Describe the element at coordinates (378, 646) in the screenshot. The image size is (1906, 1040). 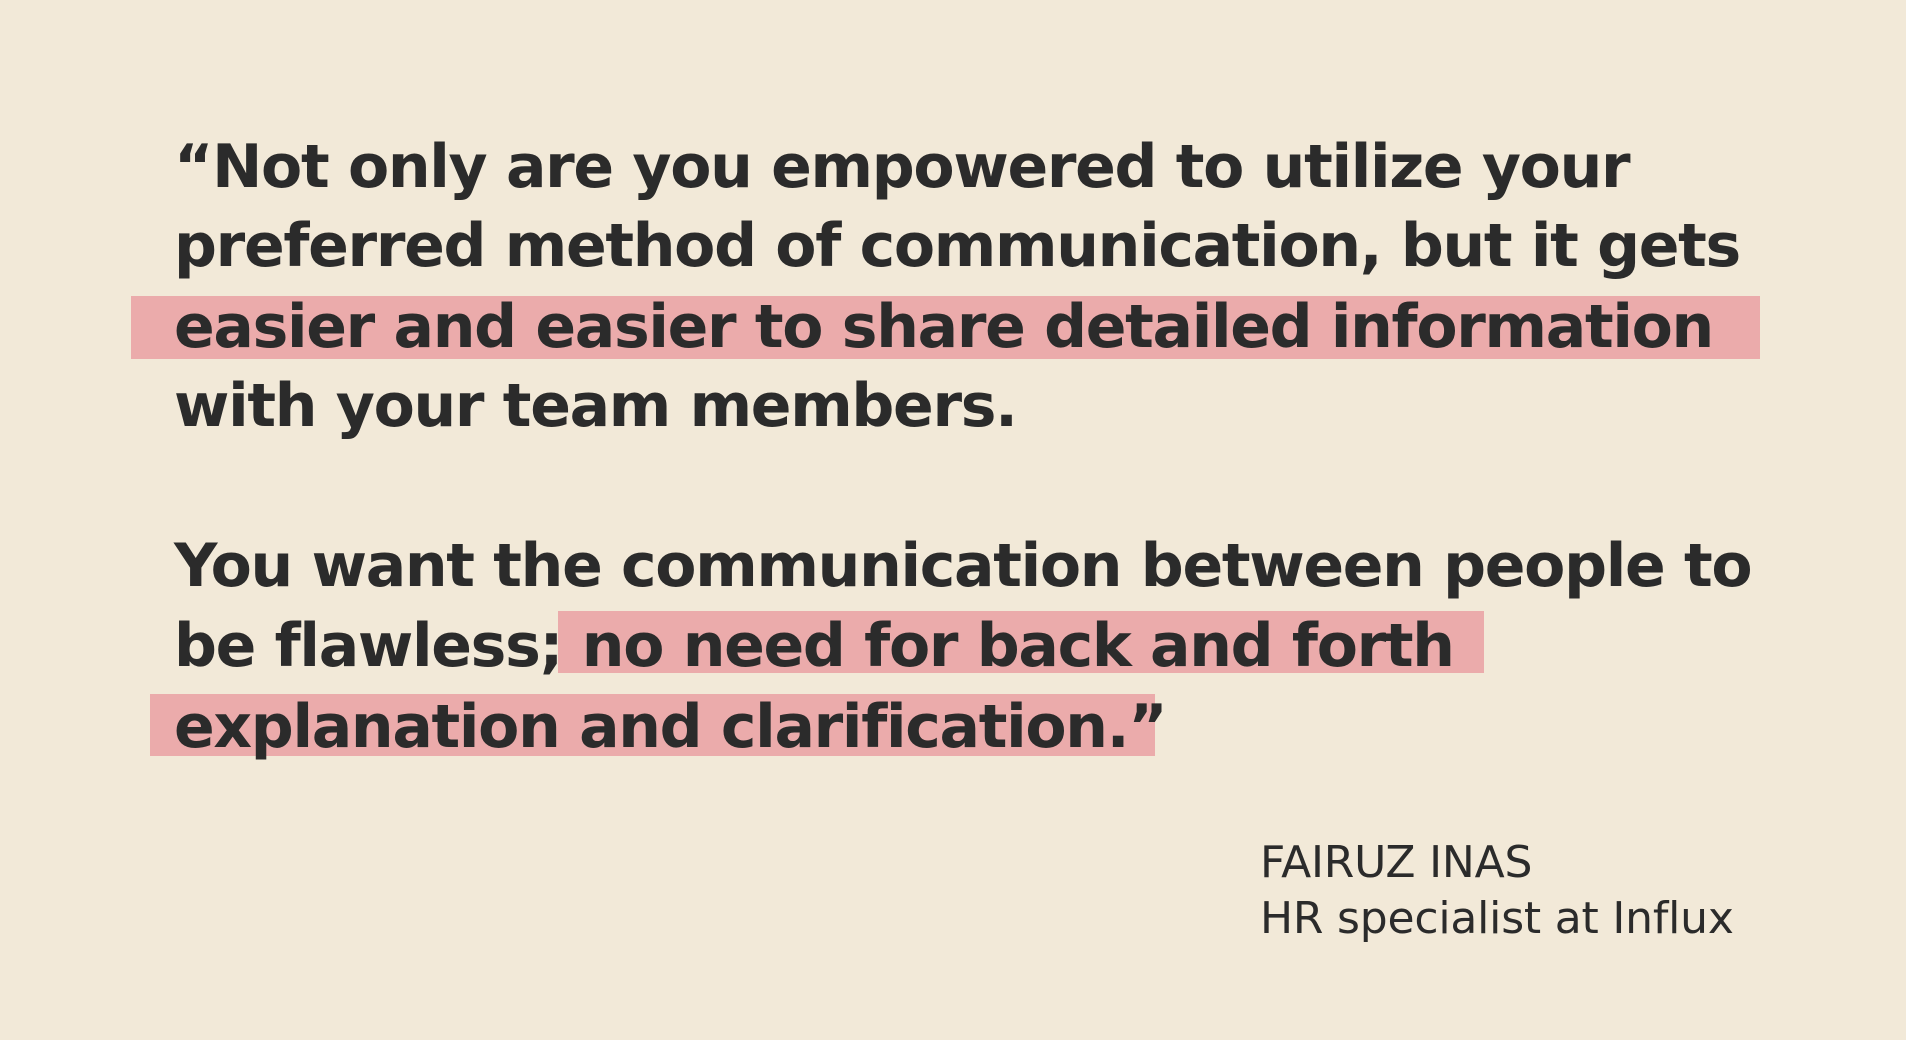
I see `quote-text-plain: be flawless;` at that location.